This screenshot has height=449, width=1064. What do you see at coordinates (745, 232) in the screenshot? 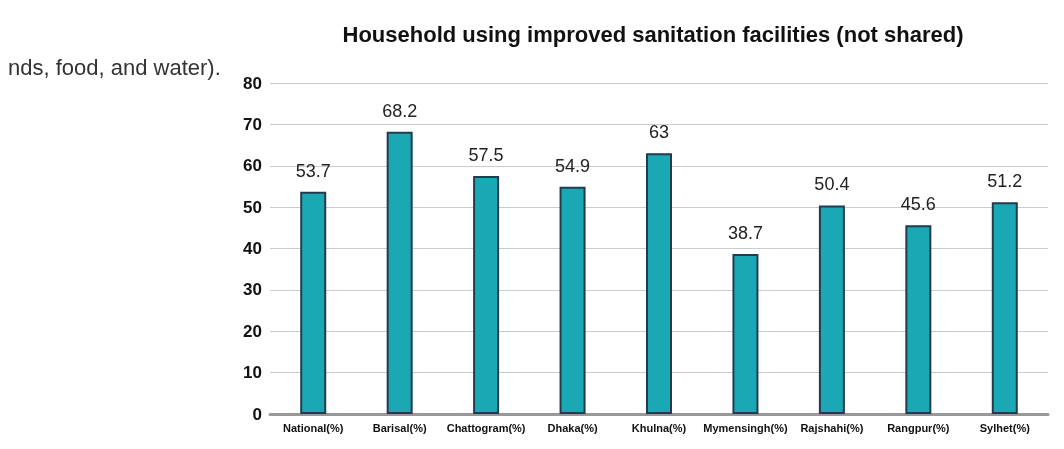
I see `data-label: 38.7` at bounding box center [745, 232].